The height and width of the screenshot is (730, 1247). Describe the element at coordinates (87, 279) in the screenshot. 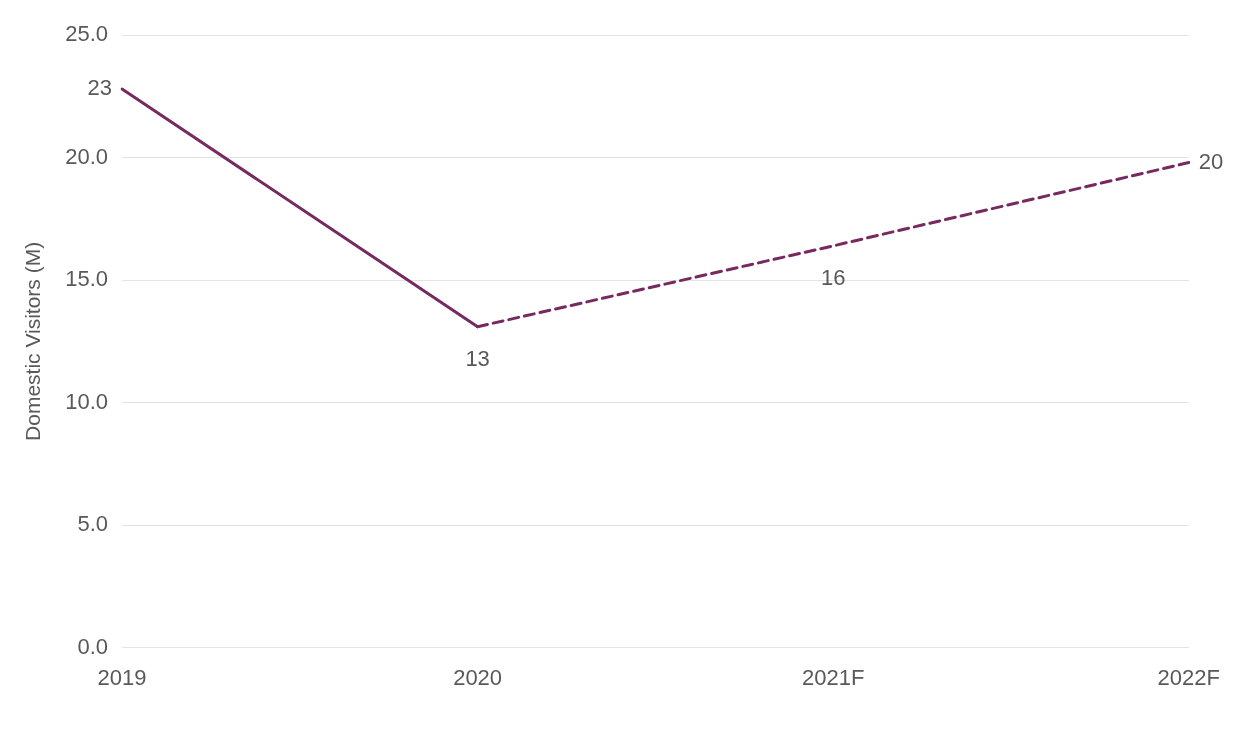

I see `y-tick-label: 15.0` at that location.